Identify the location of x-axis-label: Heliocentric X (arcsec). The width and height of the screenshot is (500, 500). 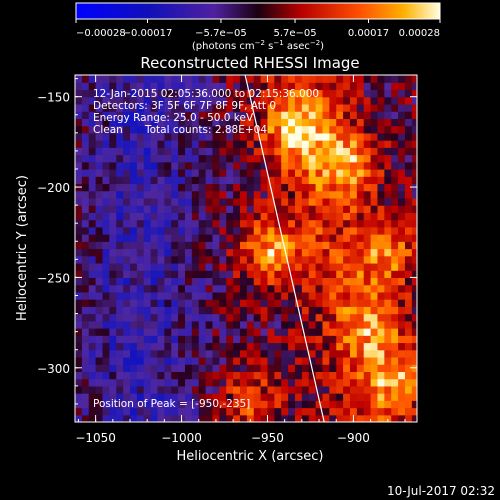
(250, 456).